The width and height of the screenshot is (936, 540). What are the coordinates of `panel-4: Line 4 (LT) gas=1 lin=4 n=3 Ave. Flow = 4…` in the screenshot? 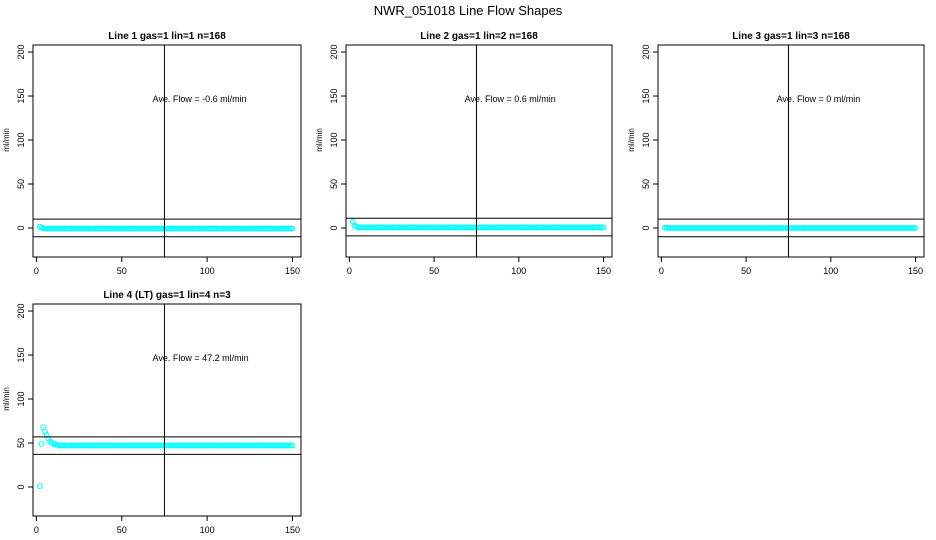 It's located at (152, 412).